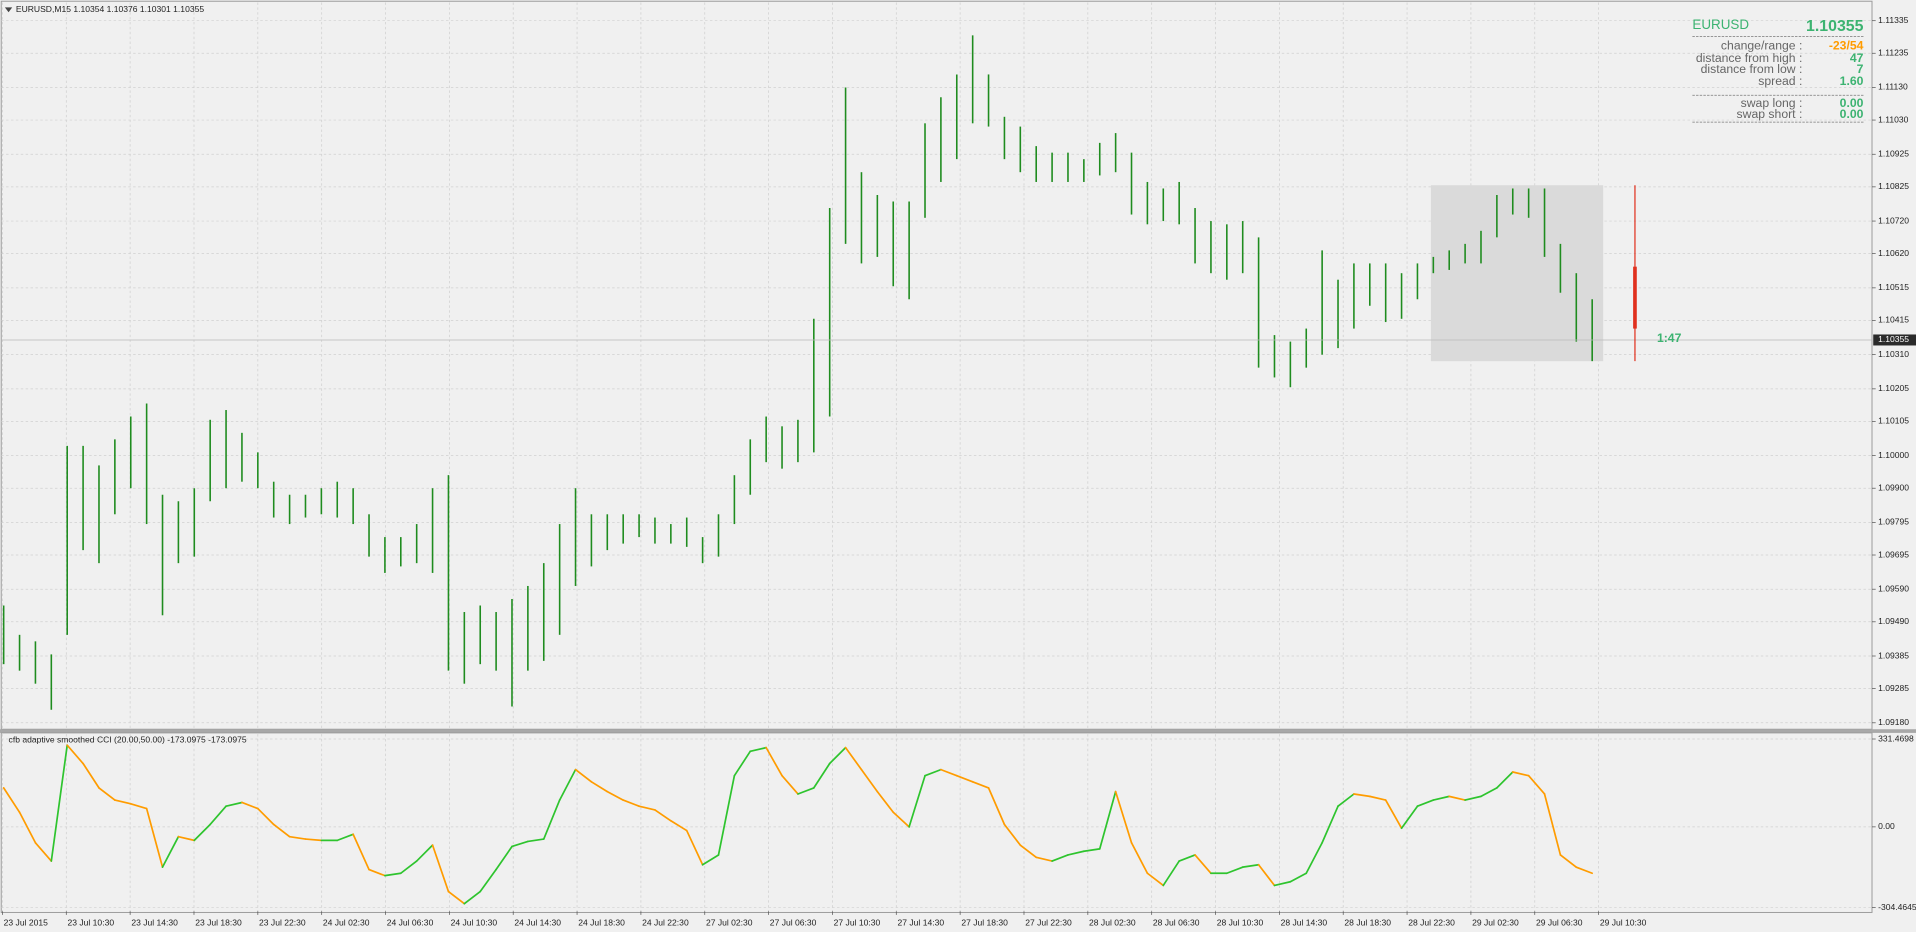  Describe the element at coordinates (1780, 81) in the screenshot. I see `info-label: spread :` at that location.